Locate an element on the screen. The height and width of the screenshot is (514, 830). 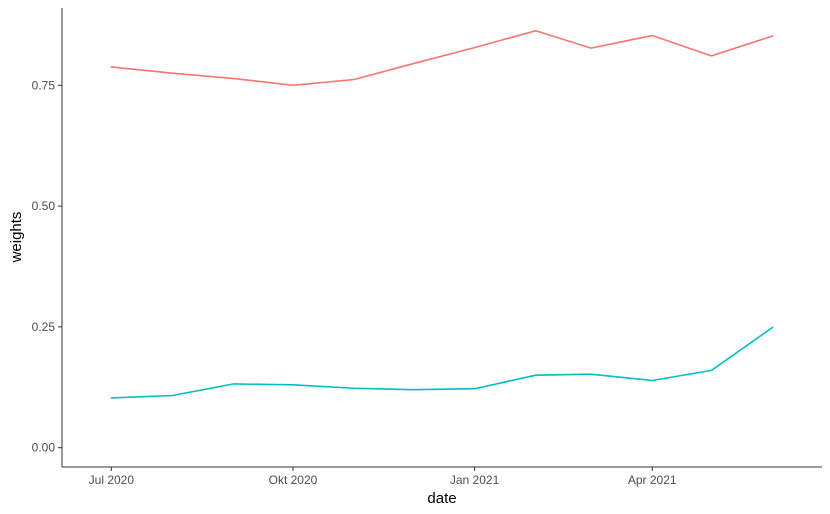
x-axis-title: date is located at coordinates (441, 498).